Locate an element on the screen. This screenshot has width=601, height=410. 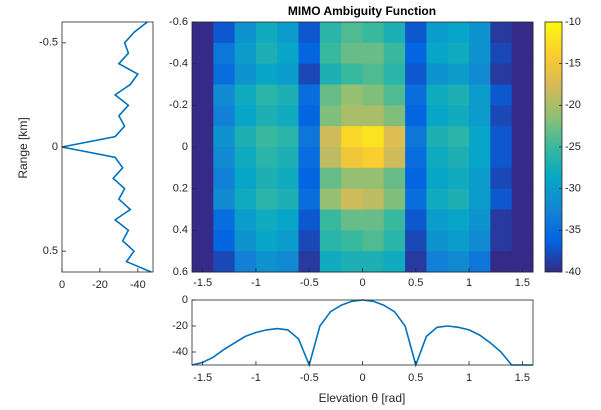
y-tick-label: -0.5 is located at coordinates (48, 43).